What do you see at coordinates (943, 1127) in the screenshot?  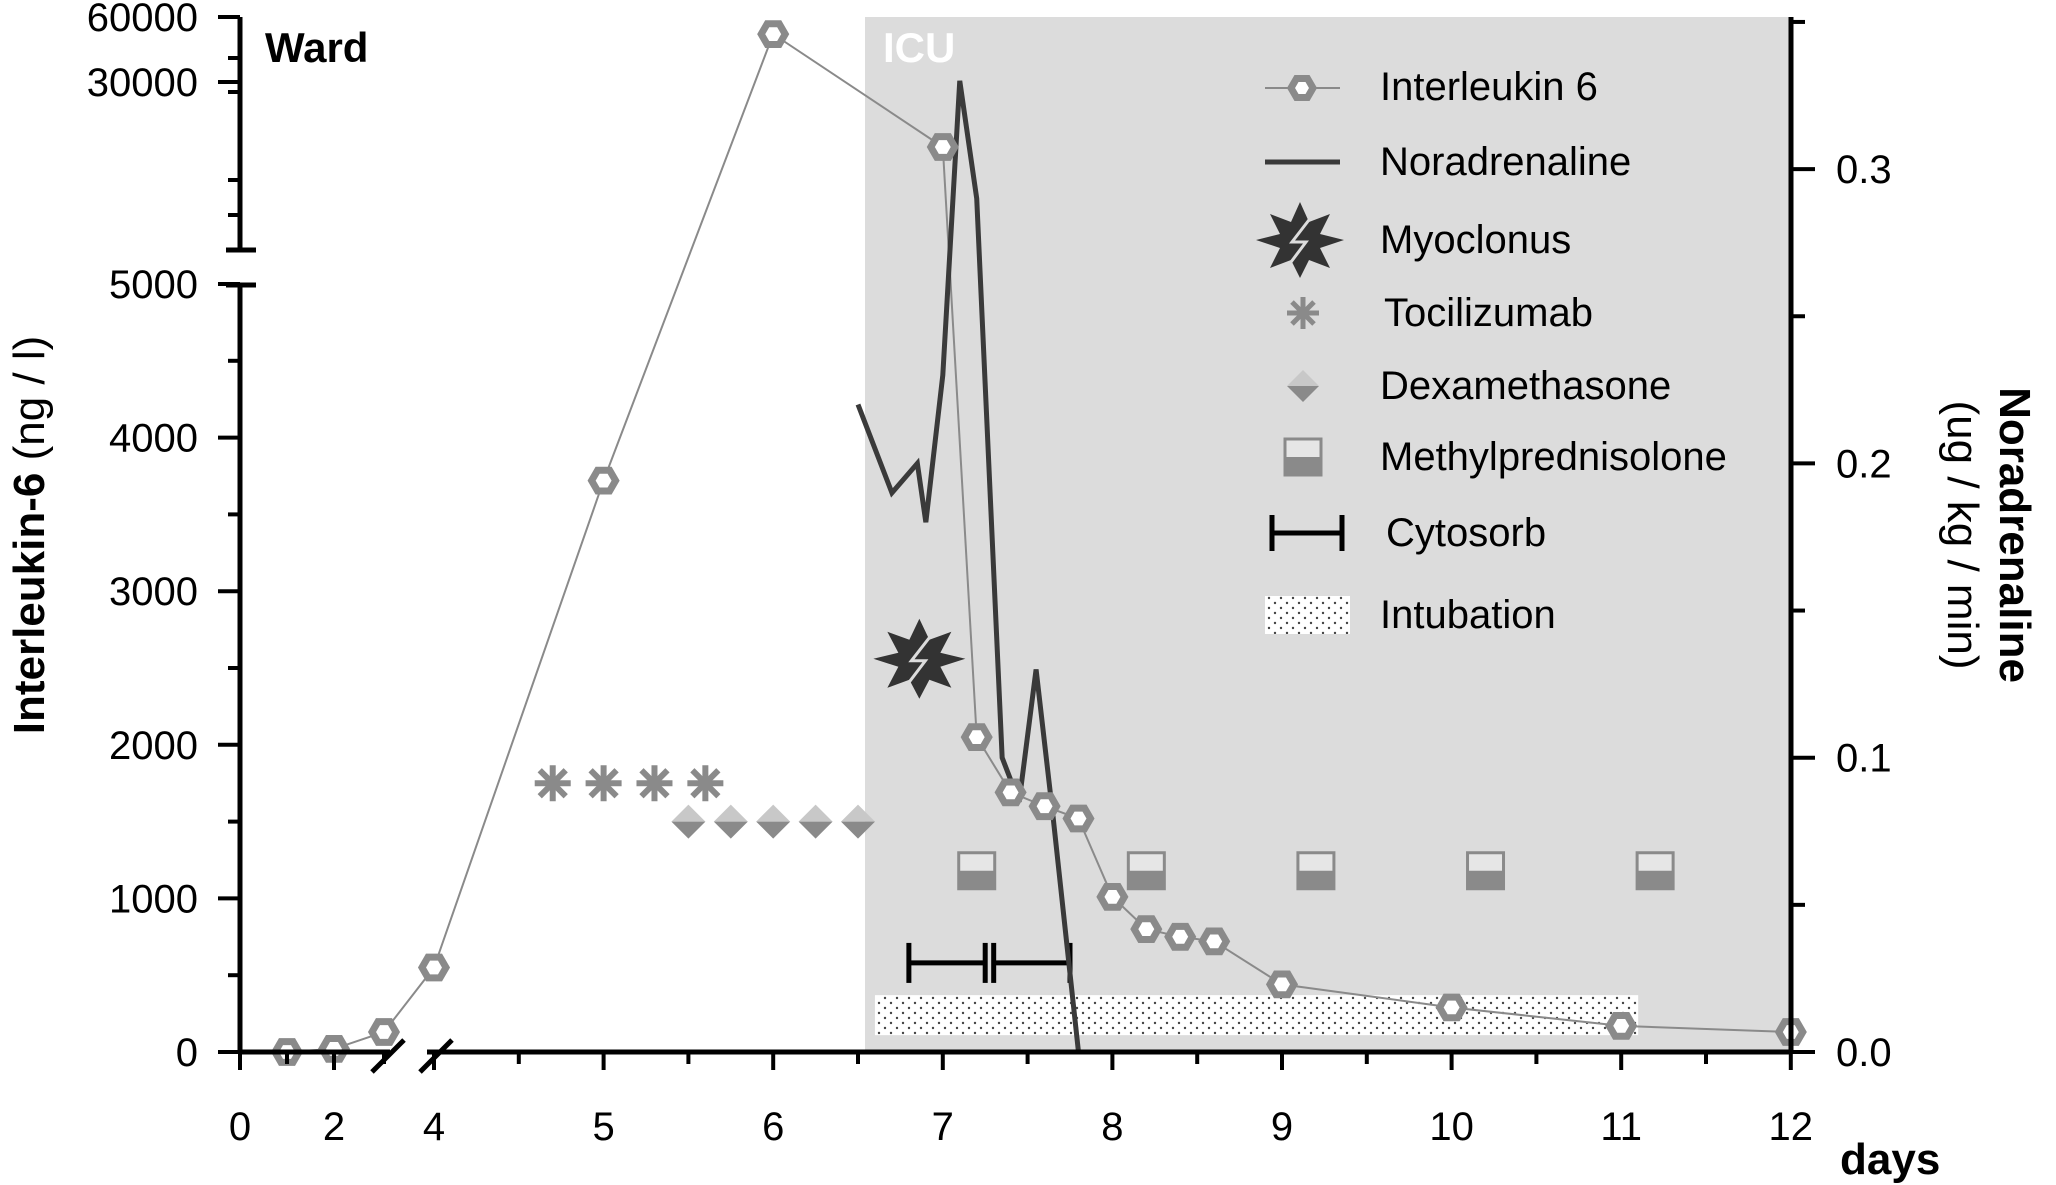 I see `x-tick-label: 7` at bounding box center [943, 1127].